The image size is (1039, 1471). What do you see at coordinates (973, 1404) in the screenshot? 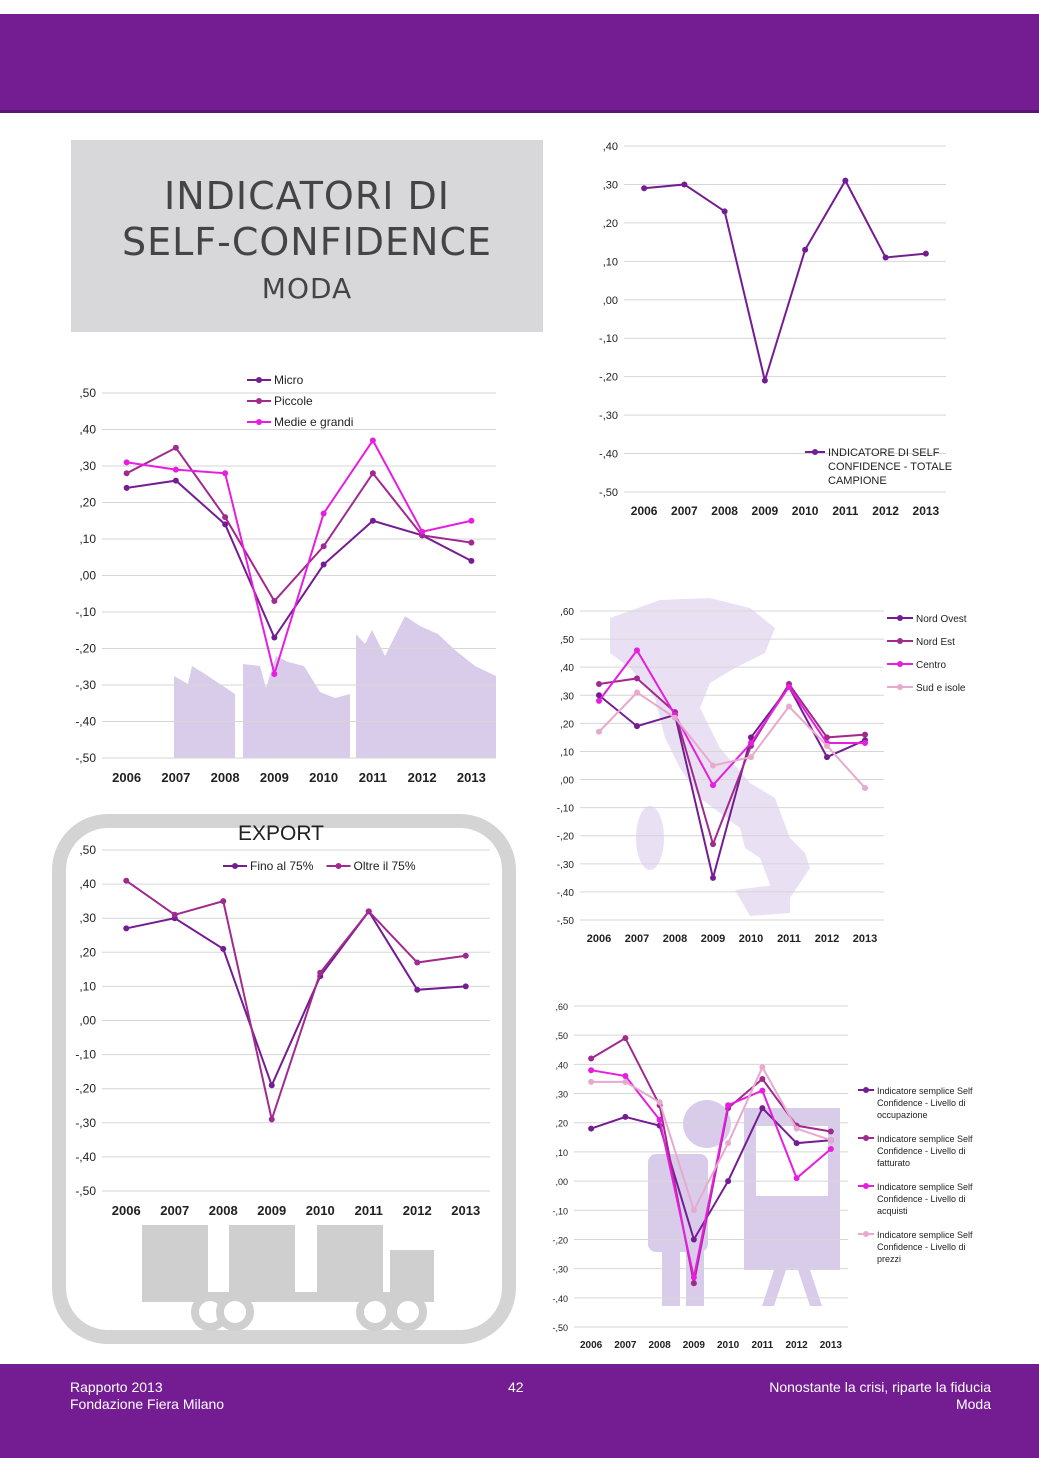
I see `footer-section: Moda` at bounding box center [973, 1404].